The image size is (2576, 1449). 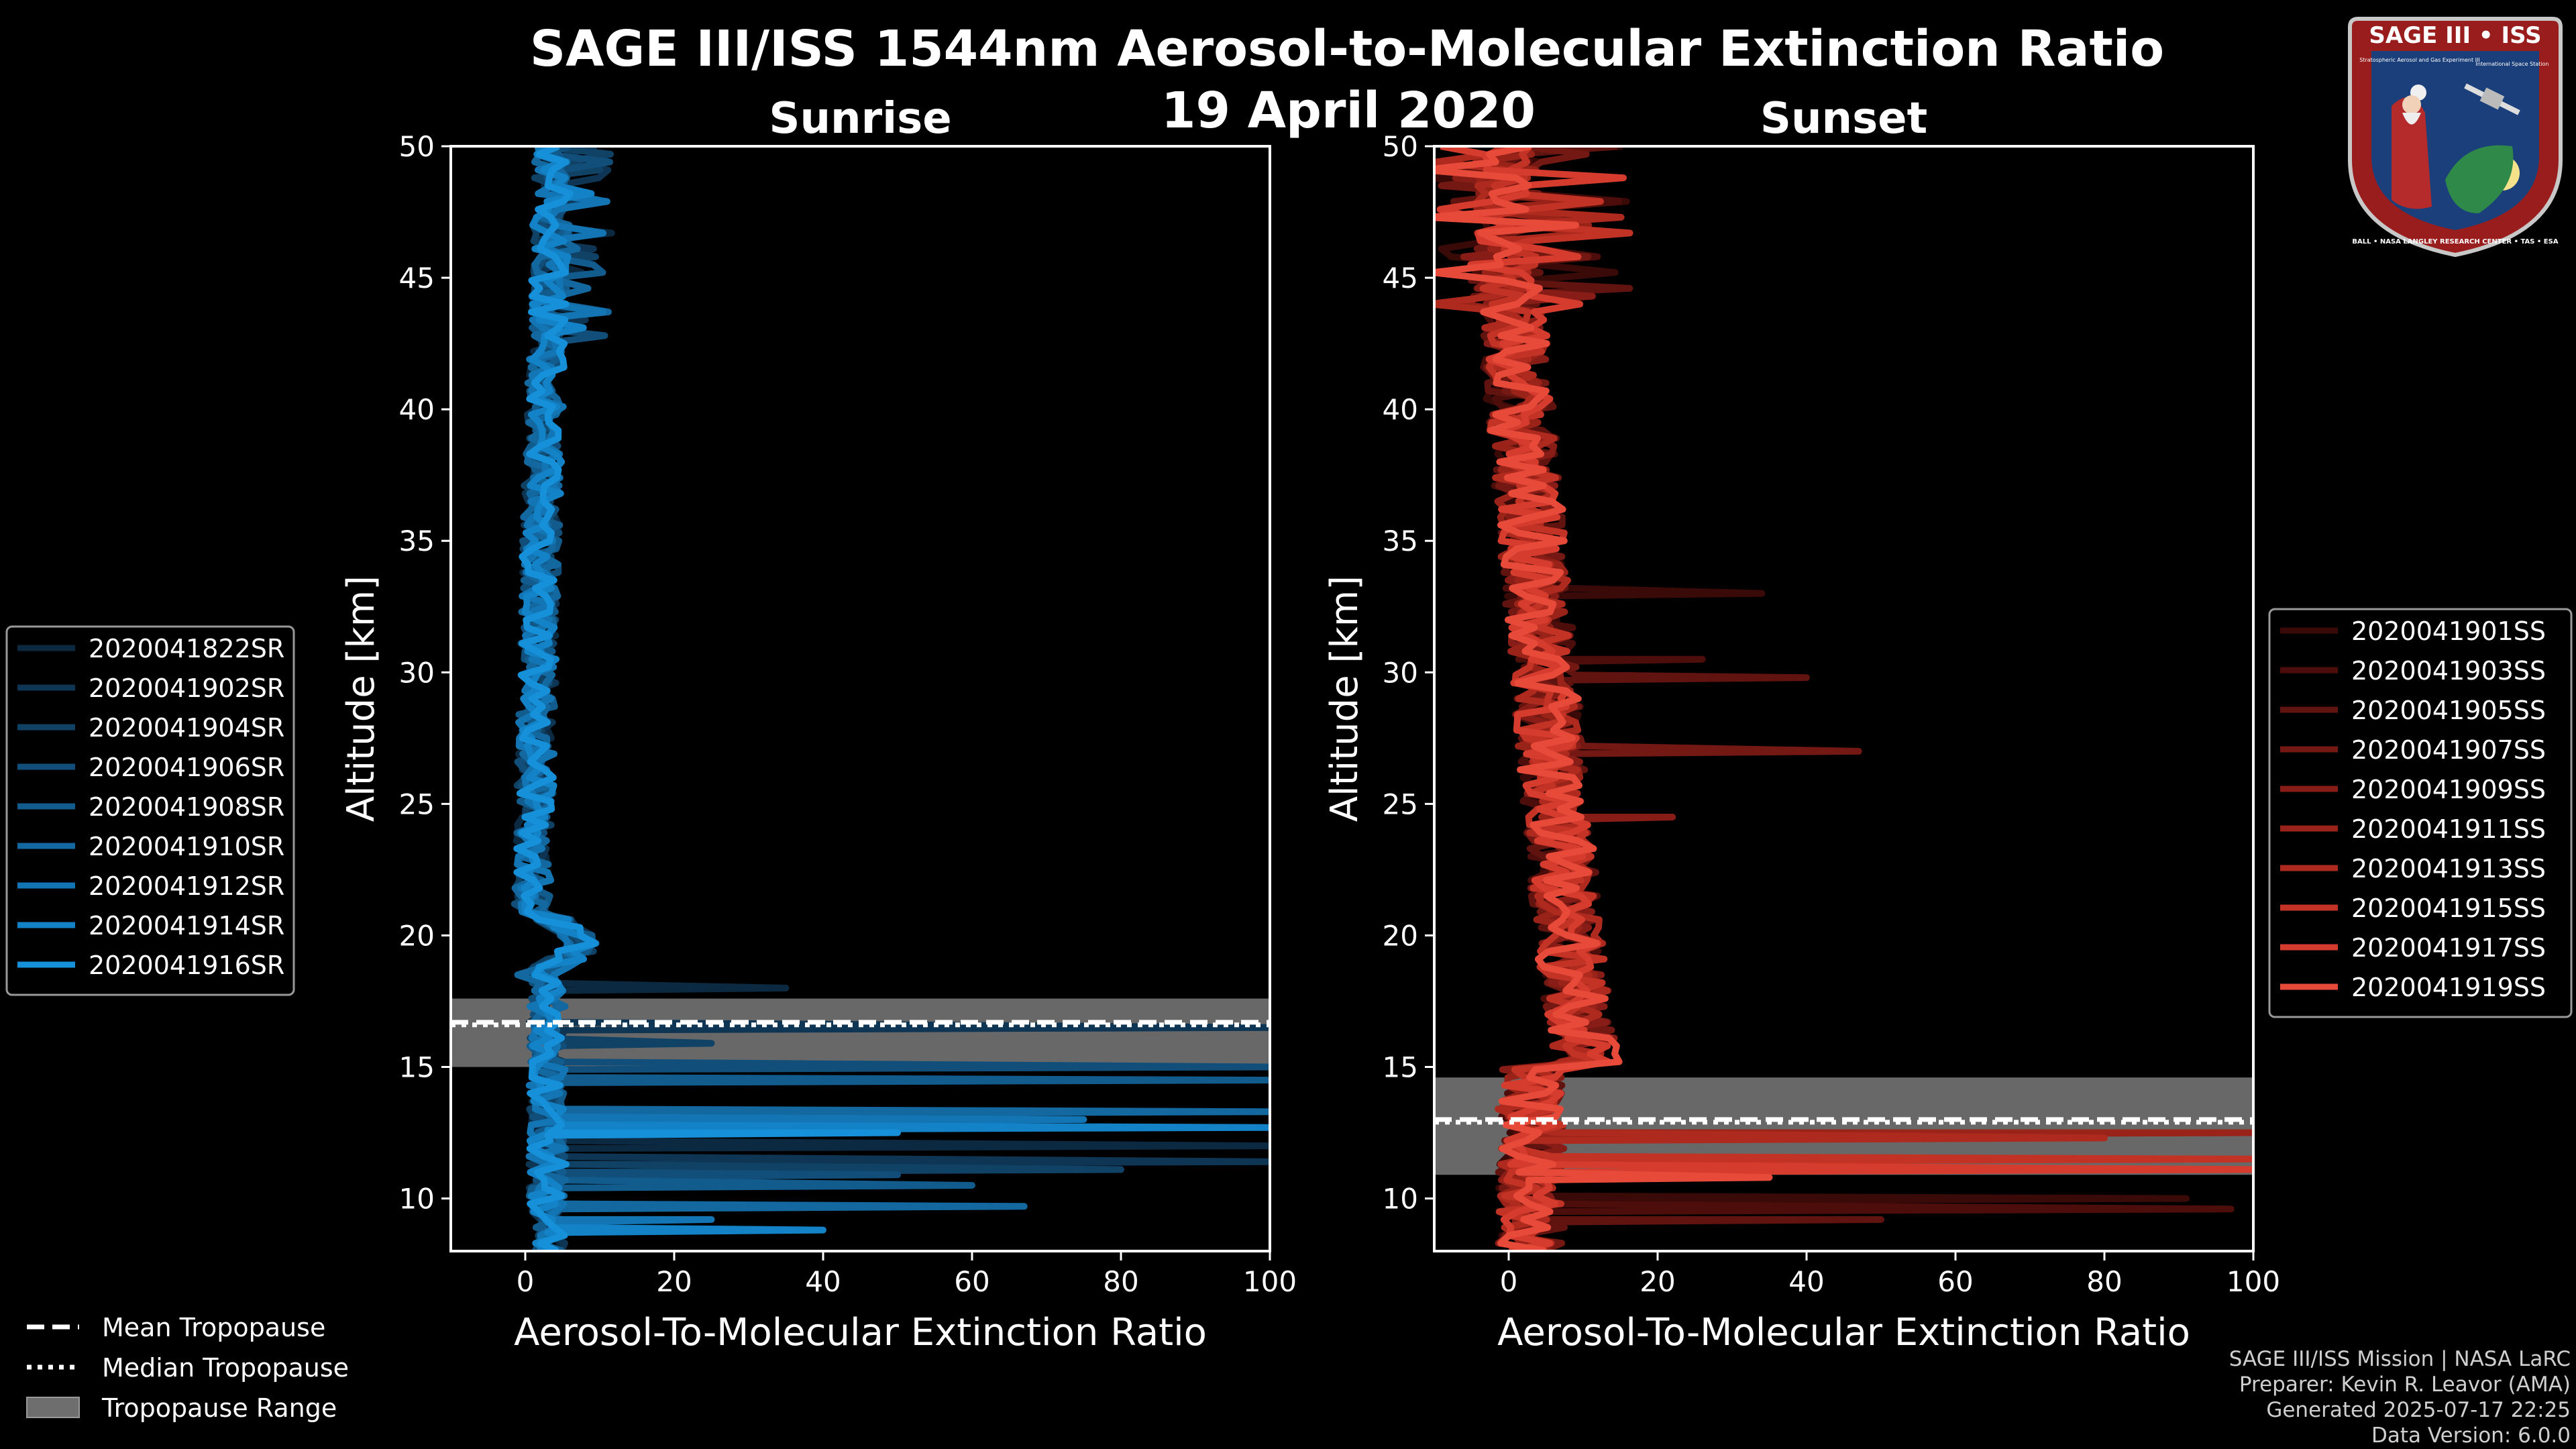 What do you see at coordinates (186, 846) in the screenshot?
I see `legend-label: 2020041910SR` at bounding box center [186, 846].